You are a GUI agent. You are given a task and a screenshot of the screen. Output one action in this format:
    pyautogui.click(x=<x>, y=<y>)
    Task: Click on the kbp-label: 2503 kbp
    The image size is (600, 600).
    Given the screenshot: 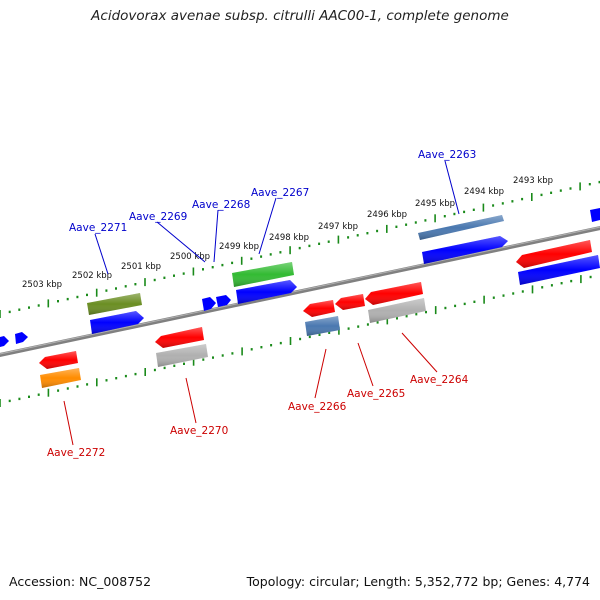 What is the action you would take?
    pyautogui.click(x=42, y=285)
    